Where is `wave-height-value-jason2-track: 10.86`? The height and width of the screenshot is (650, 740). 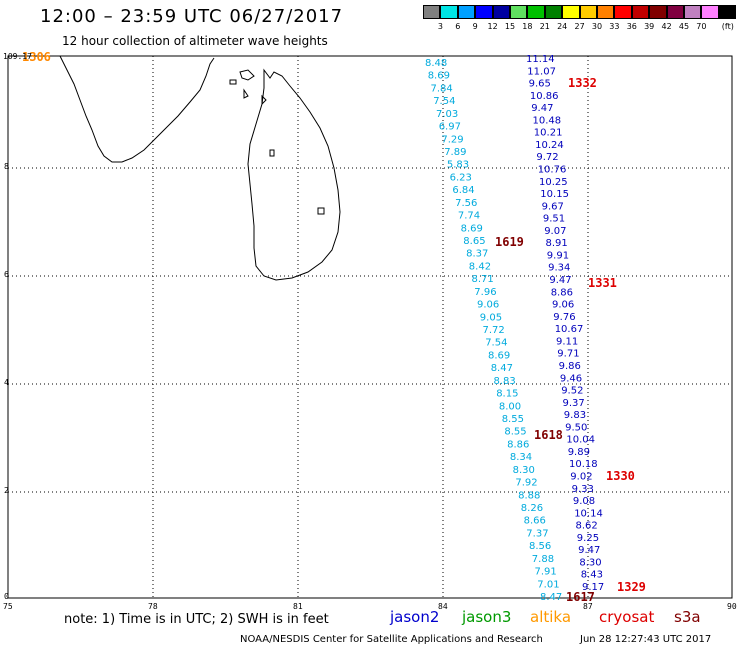 wave-height-value-jason2-track: 10.86 is located at coordinates (544, 96).